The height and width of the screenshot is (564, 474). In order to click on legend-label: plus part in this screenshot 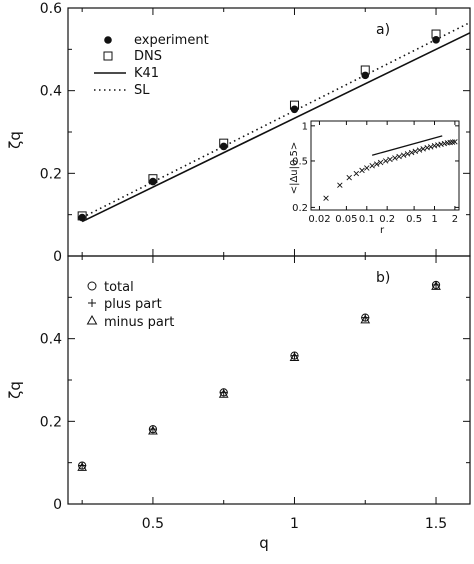, I will do `click(133, 304)`.